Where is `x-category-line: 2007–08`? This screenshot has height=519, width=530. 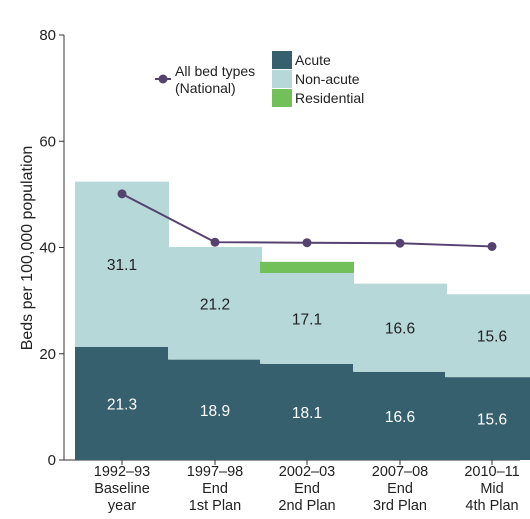
x-category-line: 2007–08 is located at coordinates (400, 472).